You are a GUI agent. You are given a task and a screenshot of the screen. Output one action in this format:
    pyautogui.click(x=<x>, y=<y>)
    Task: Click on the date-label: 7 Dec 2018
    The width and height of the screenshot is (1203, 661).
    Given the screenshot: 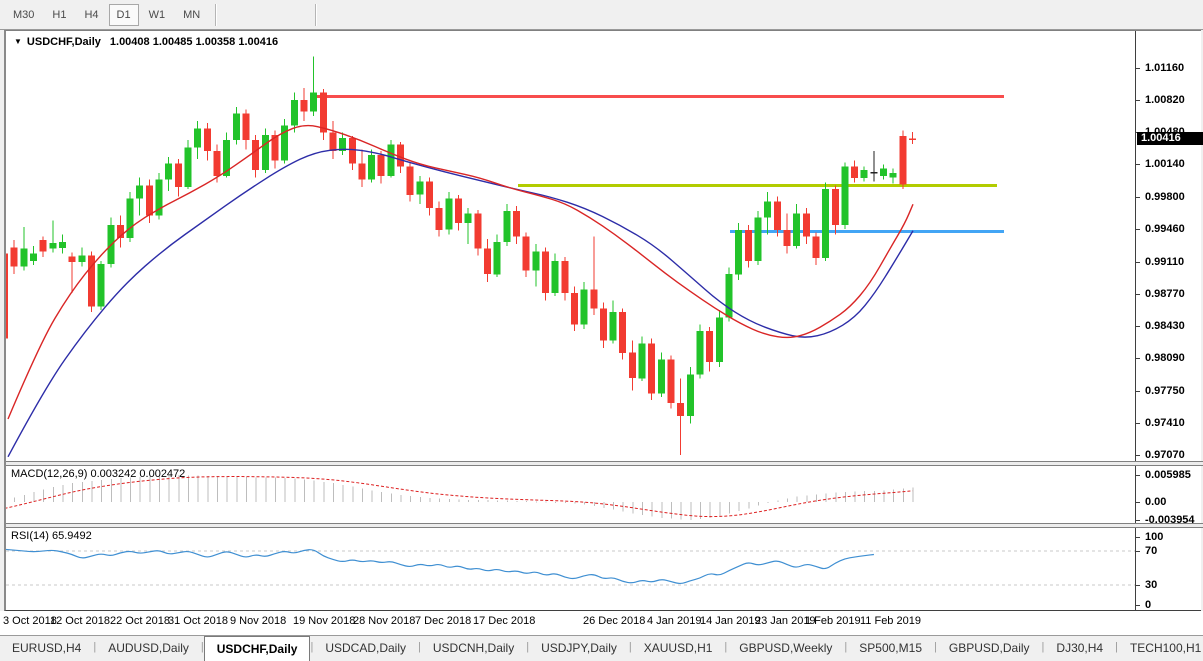 What is the action you would take?
    pyautogui.click(x=443, y=621)
    